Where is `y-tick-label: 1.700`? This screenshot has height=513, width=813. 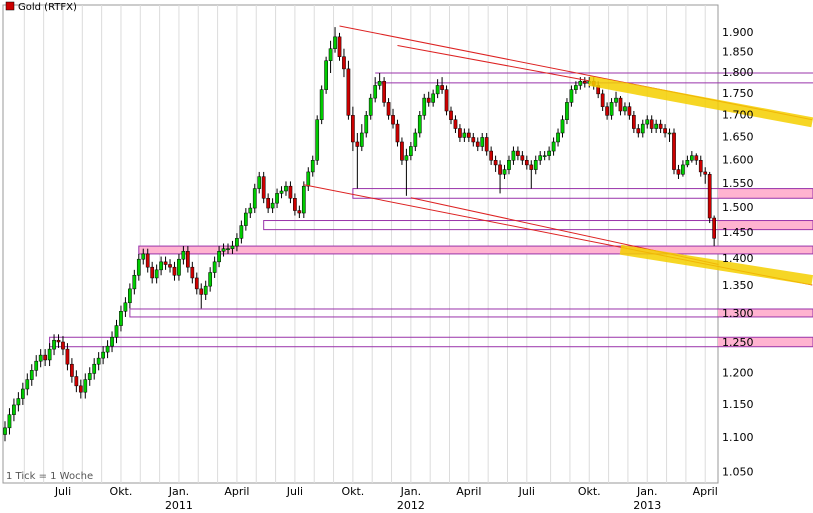 y-tick-label: 1.700 is located at coordinates (738, 114).